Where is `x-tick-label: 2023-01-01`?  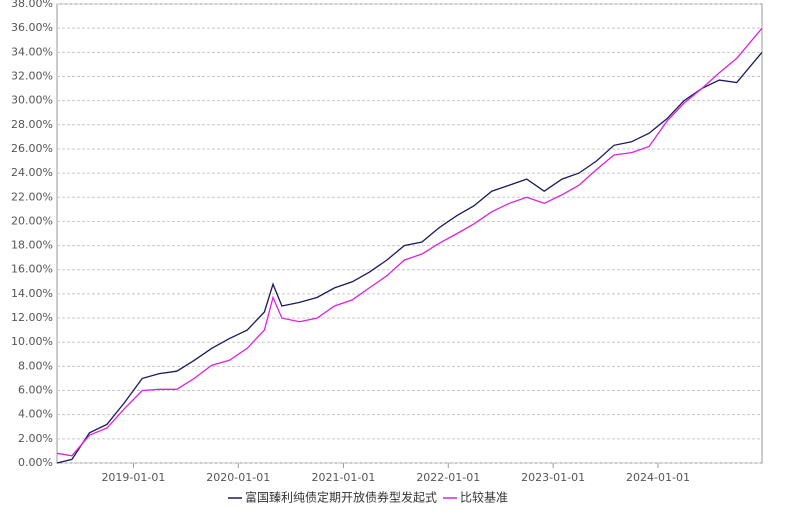
x-tick-label: 2023-01-01 is located at coordinates (553, 477).